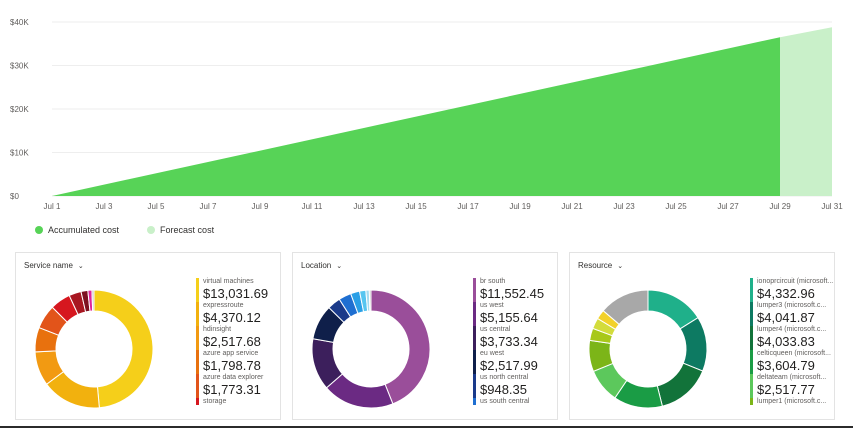  I want to click on service-item-label: azure data explorer, so click(233, 377).